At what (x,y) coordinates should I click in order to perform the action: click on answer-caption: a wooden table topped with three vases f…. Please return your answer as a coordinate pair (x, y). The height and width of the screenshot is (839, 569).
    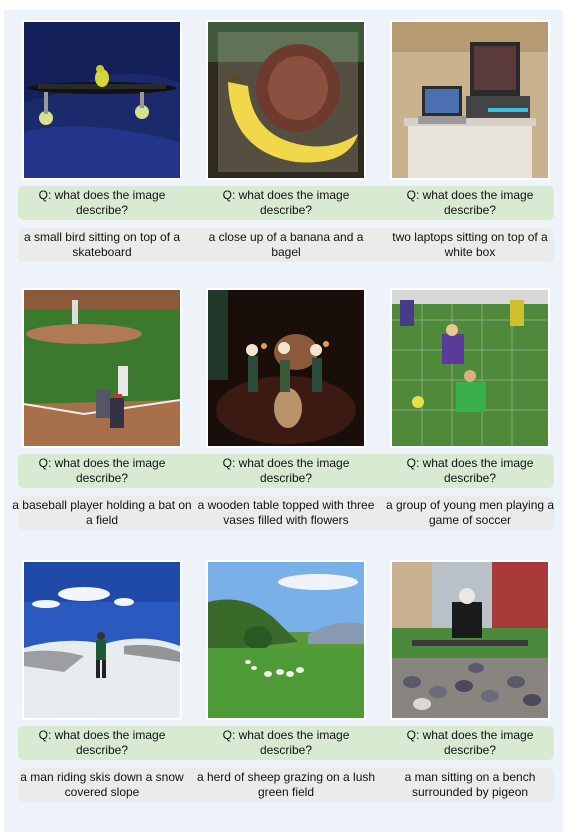
    Looking at the image, I should click on (286, 512).